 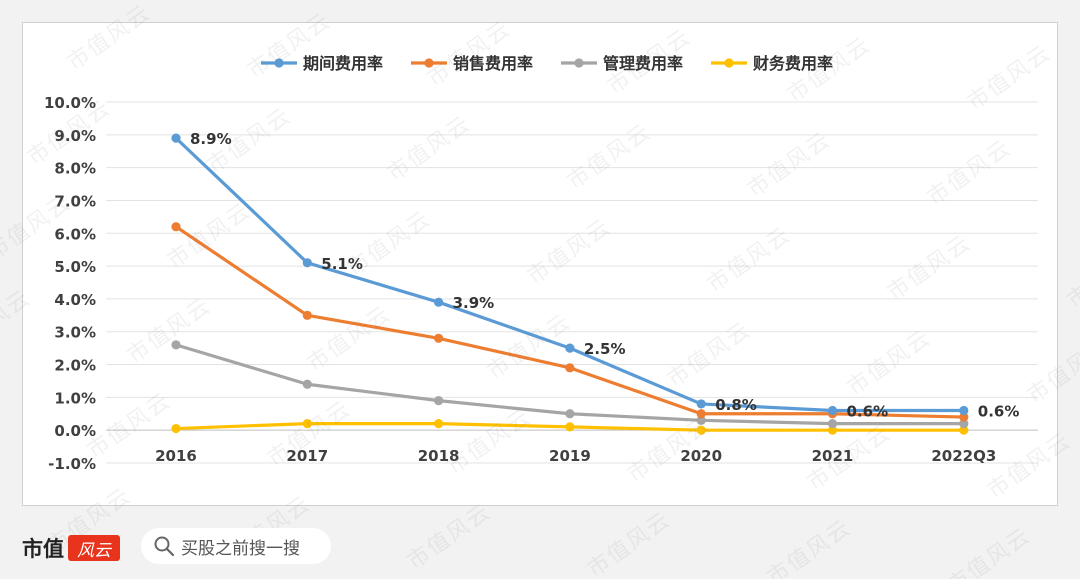 What do you see at coordinates (211, 139) in the screenshot?
I see `data-label: 8.9%` at bounding box center [211, 139].